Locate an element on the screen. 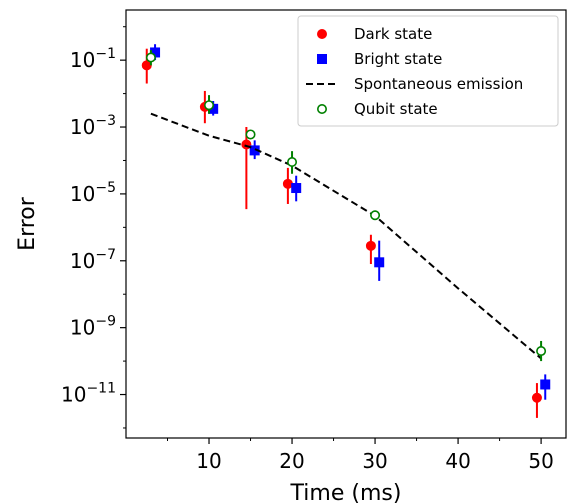 This screenshot has width=568, height=504. y-tick-label-exponent: −9 is located at coordinates (105, 322).